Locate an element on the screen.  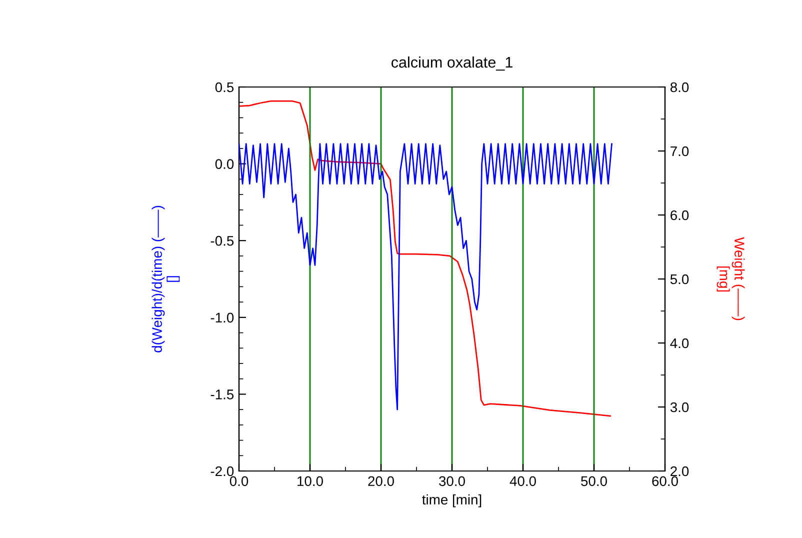
y2-tick-label: 7.0 is located at coordinates (679, 151).